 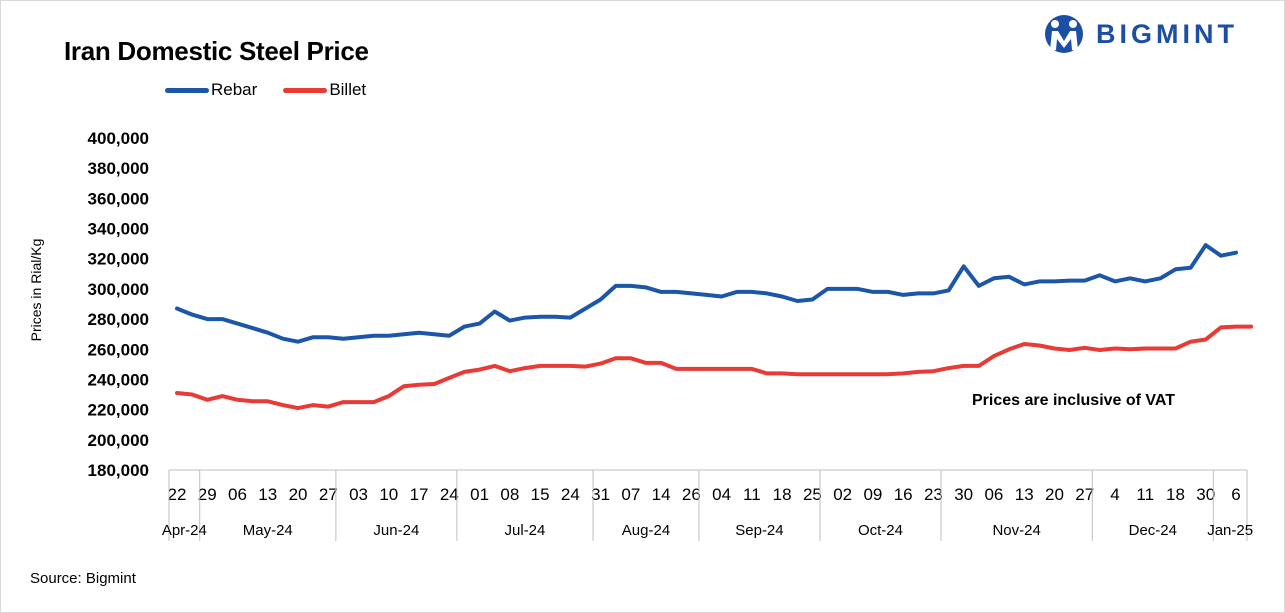 What do you see at coordinates (118, 410) in the screenshot?
I see `y-tick-label: 220,000` at bounding box center [118, 410].